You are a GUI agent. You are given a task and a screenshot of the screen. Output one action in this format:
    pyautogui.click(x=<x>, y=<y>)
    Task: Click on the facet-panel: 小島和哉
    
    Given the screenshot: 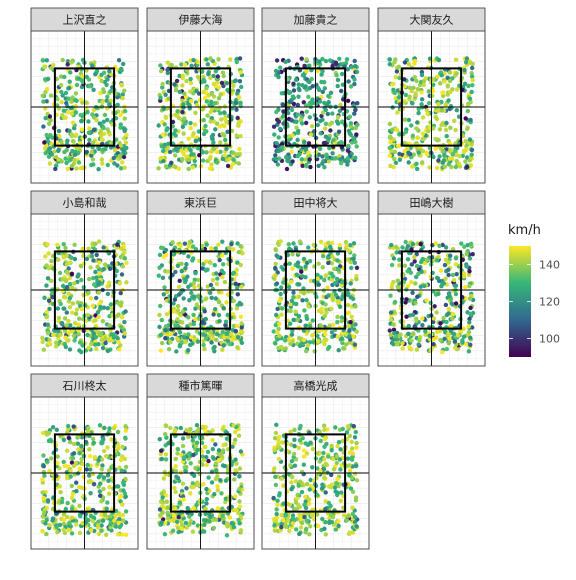 What is the action you would take?
    pyautogui.click(x=84, y=278)
    